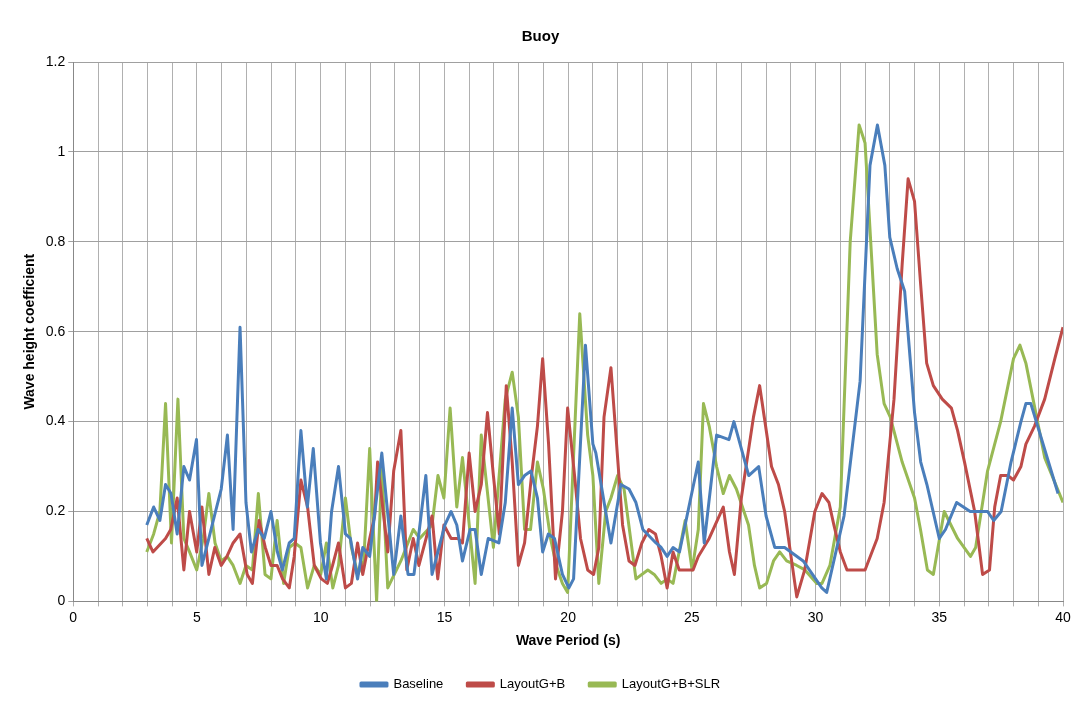  What do you see at coordinates (568, 640) in the screenshot?
I see `x-axis-title: Wave Period (s)` at bounding box center [568, 640].